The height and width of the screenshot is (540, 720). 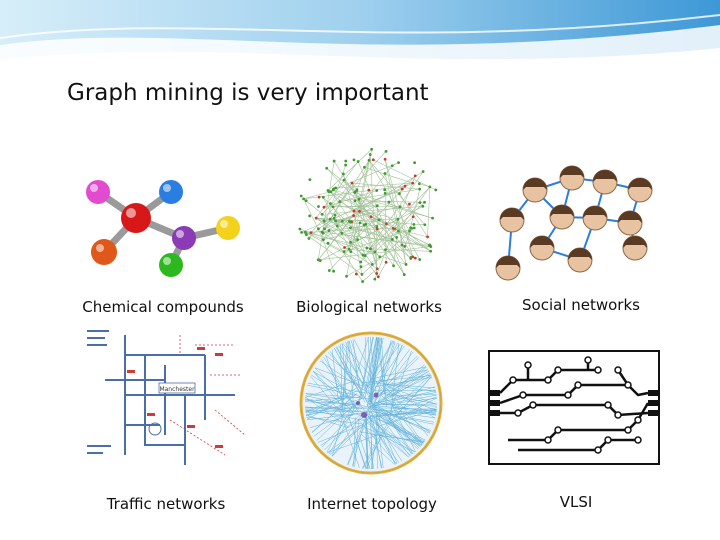 I want to click on traffic-map-label: Manchester, so click(x=177, y=389).